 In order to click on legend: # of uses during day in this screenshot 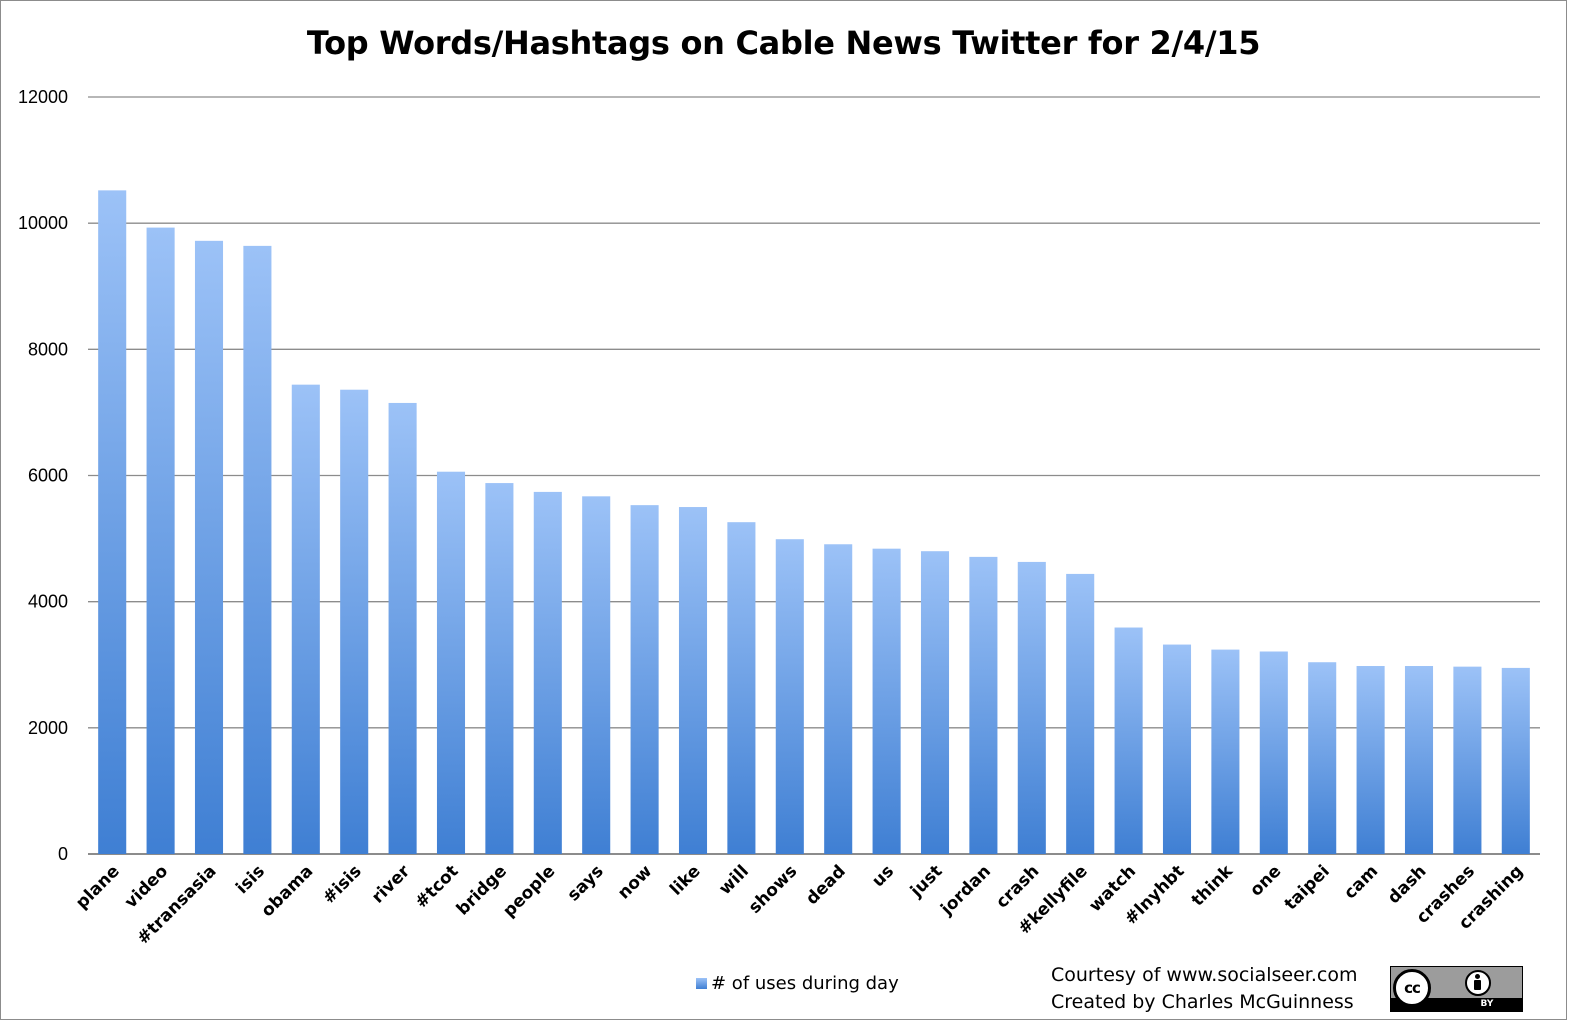, I will do `click(797, 983)`.